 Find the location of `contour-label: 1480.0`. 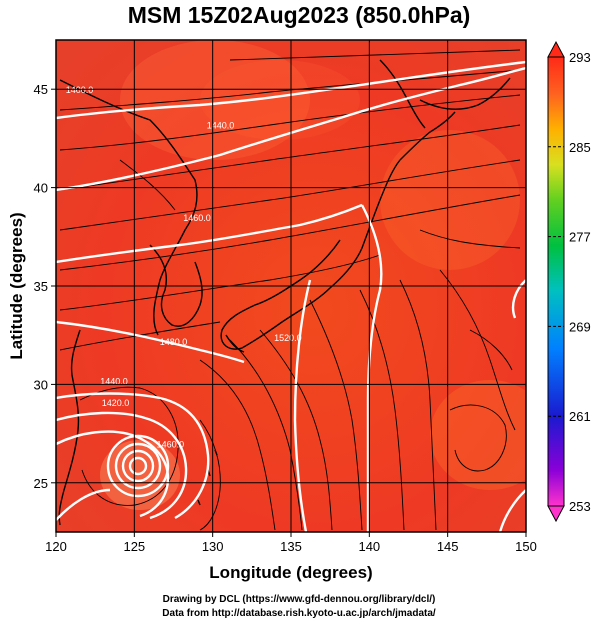

contour-label: 1480.0 is located at coordinates (174, 342).